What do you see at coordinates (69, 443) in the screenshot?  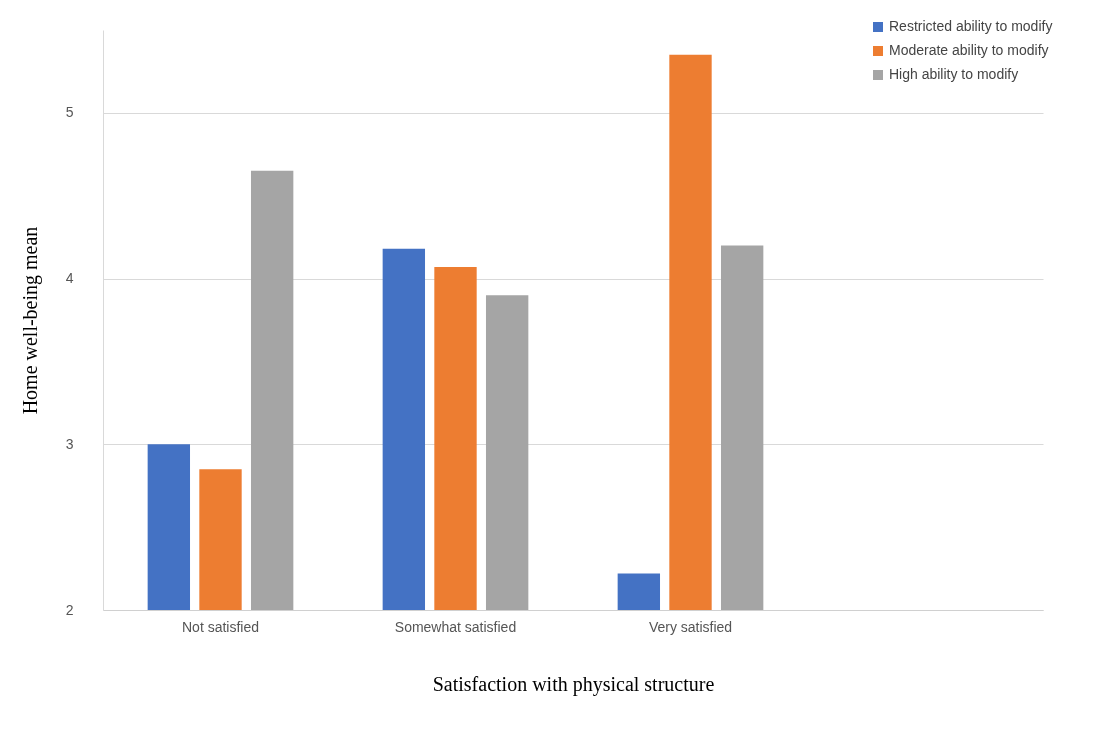 I see `y-tick-label: 3` at bounding box center [69, 443].